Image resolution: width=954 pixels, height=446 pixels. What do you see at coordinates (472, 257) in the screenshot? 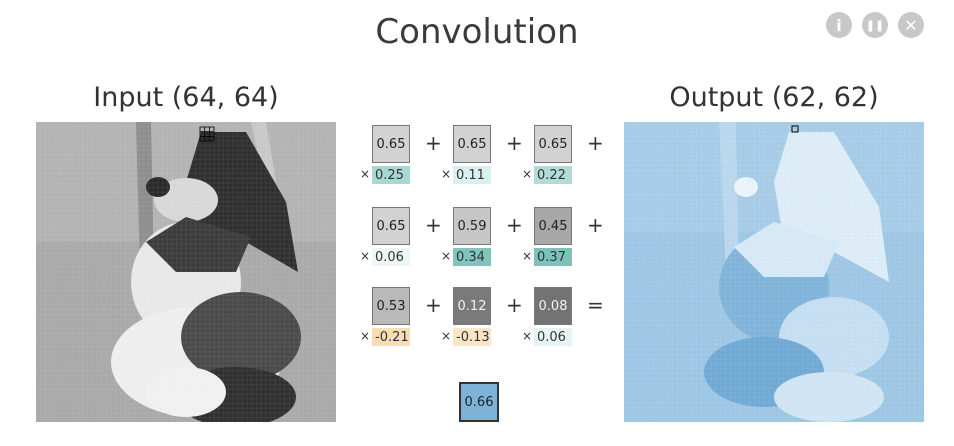
I see `kernel-weight: 0.34` at bounding box center [472, 257].